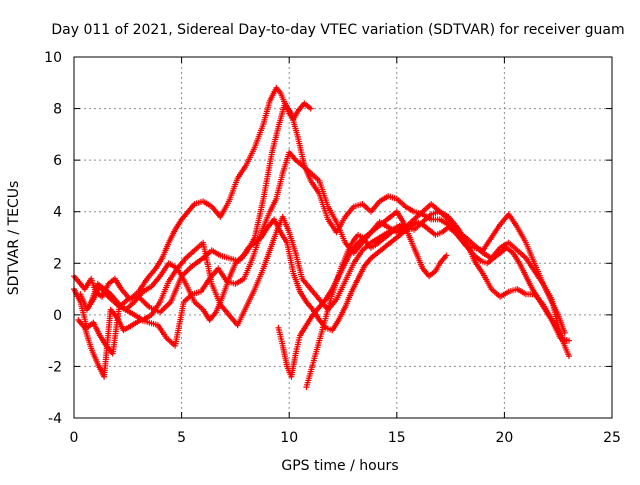 The height and width of the screenshot is (485, 640). I want to click on x-tick-label: 25, so click(612, 438).